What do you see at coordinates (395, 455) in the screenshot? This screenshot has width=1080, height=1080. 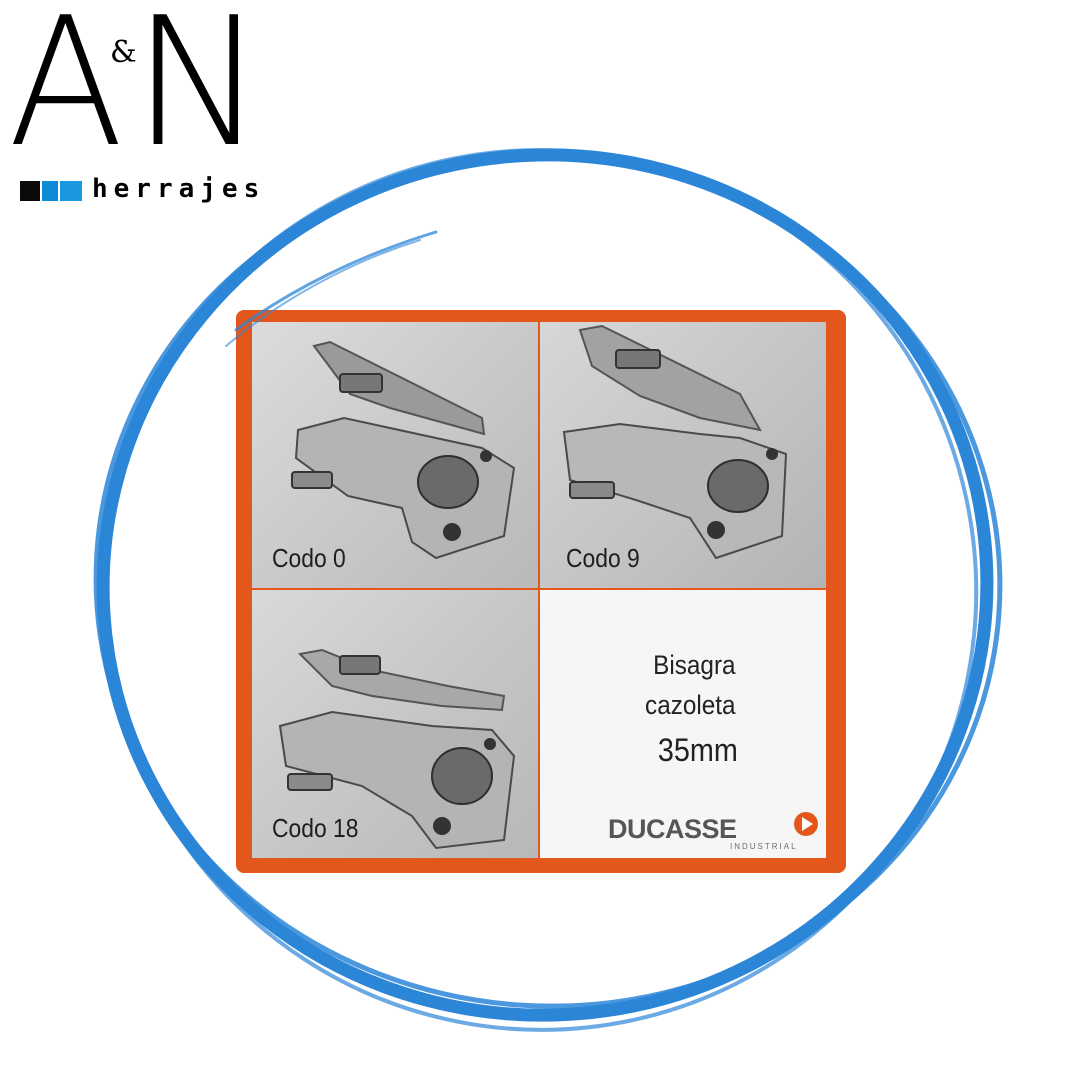 I see `hinge-panel-codo-0: Codo 0` at bounding box center [395, 455].